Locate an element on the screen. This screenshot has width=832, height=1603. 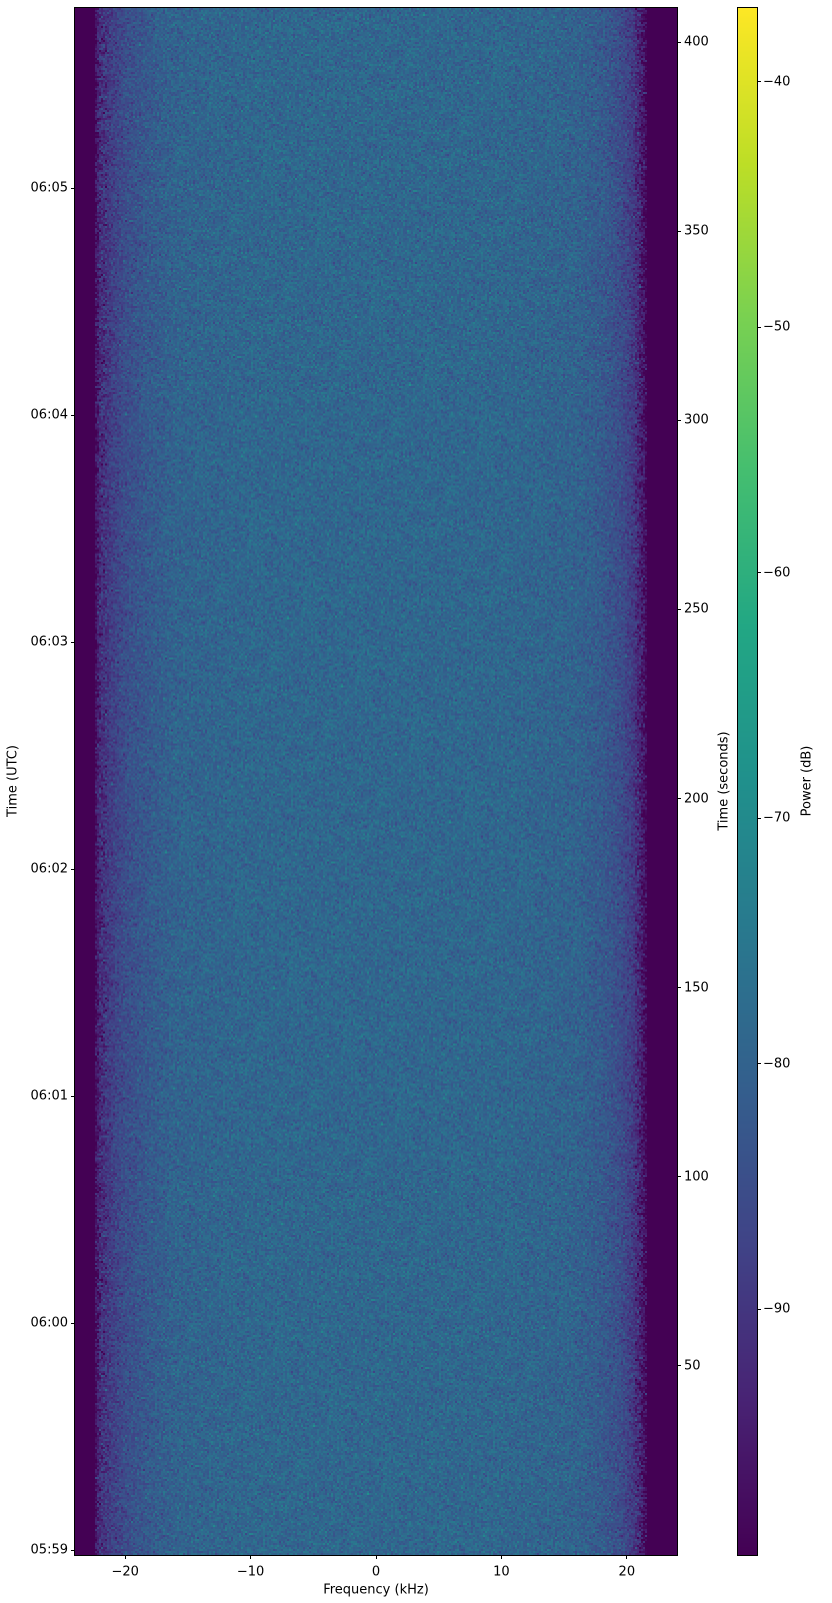
right-y-tick-label: 300 is located at coordinates (696, 420).